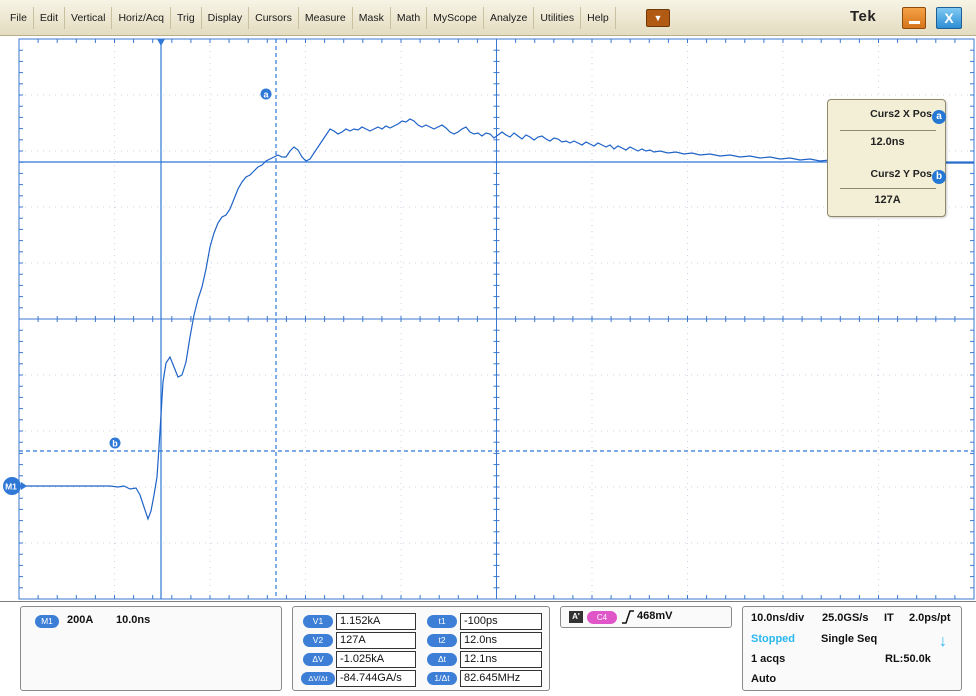  Describe the element at coordinates (576, 617) in the screenshot. I see `trigger-mode-chip: A'` at that location.